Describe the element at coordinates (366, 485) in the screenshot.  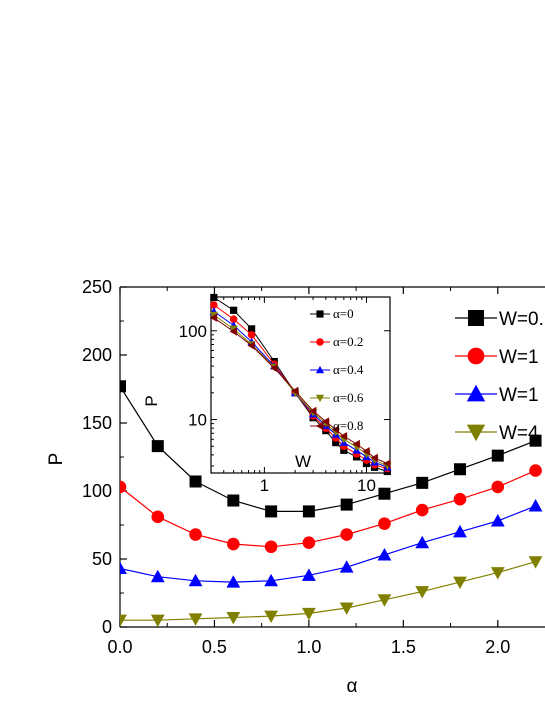
I see `inset-x-tick-label: 10` at that location.